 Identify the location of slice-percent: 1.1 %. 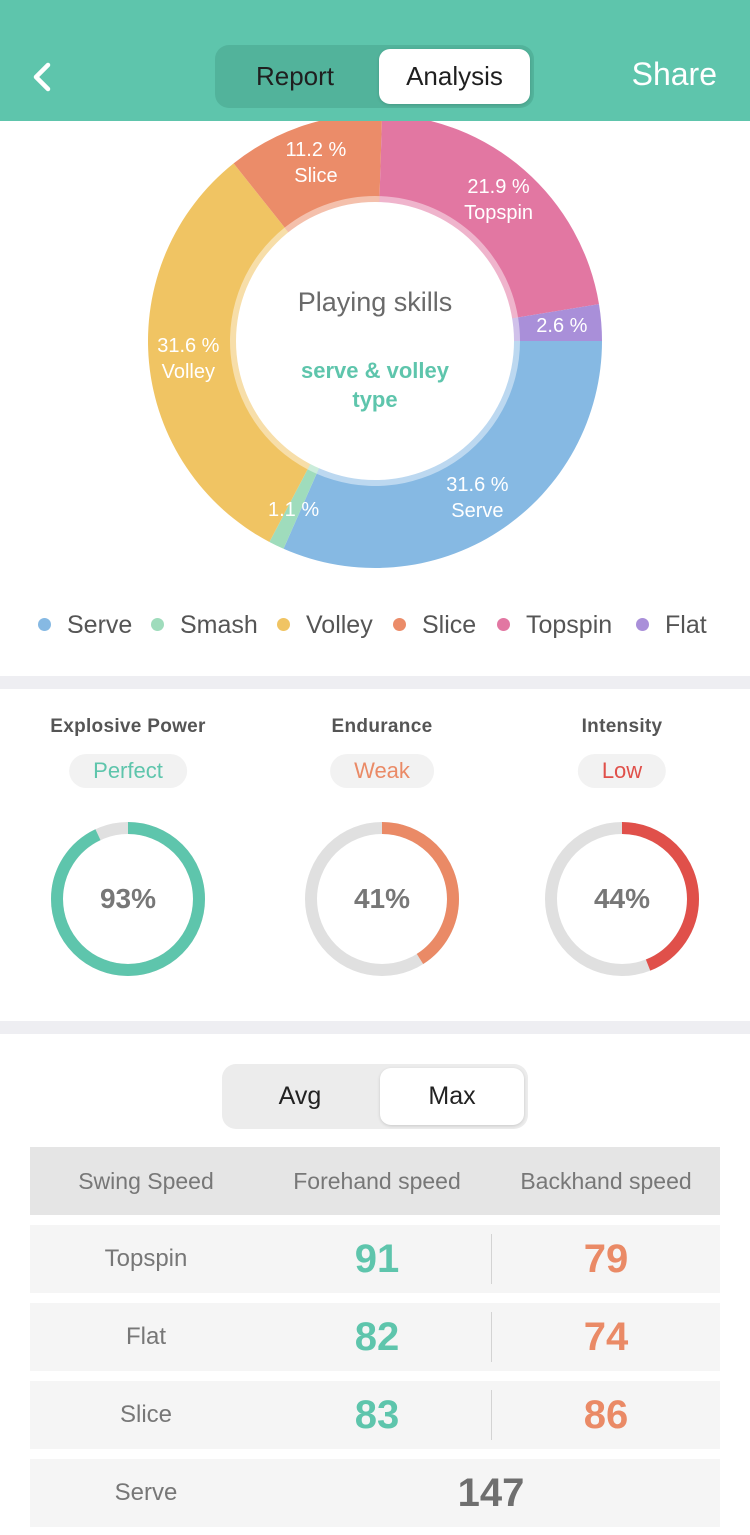
(293, 509).